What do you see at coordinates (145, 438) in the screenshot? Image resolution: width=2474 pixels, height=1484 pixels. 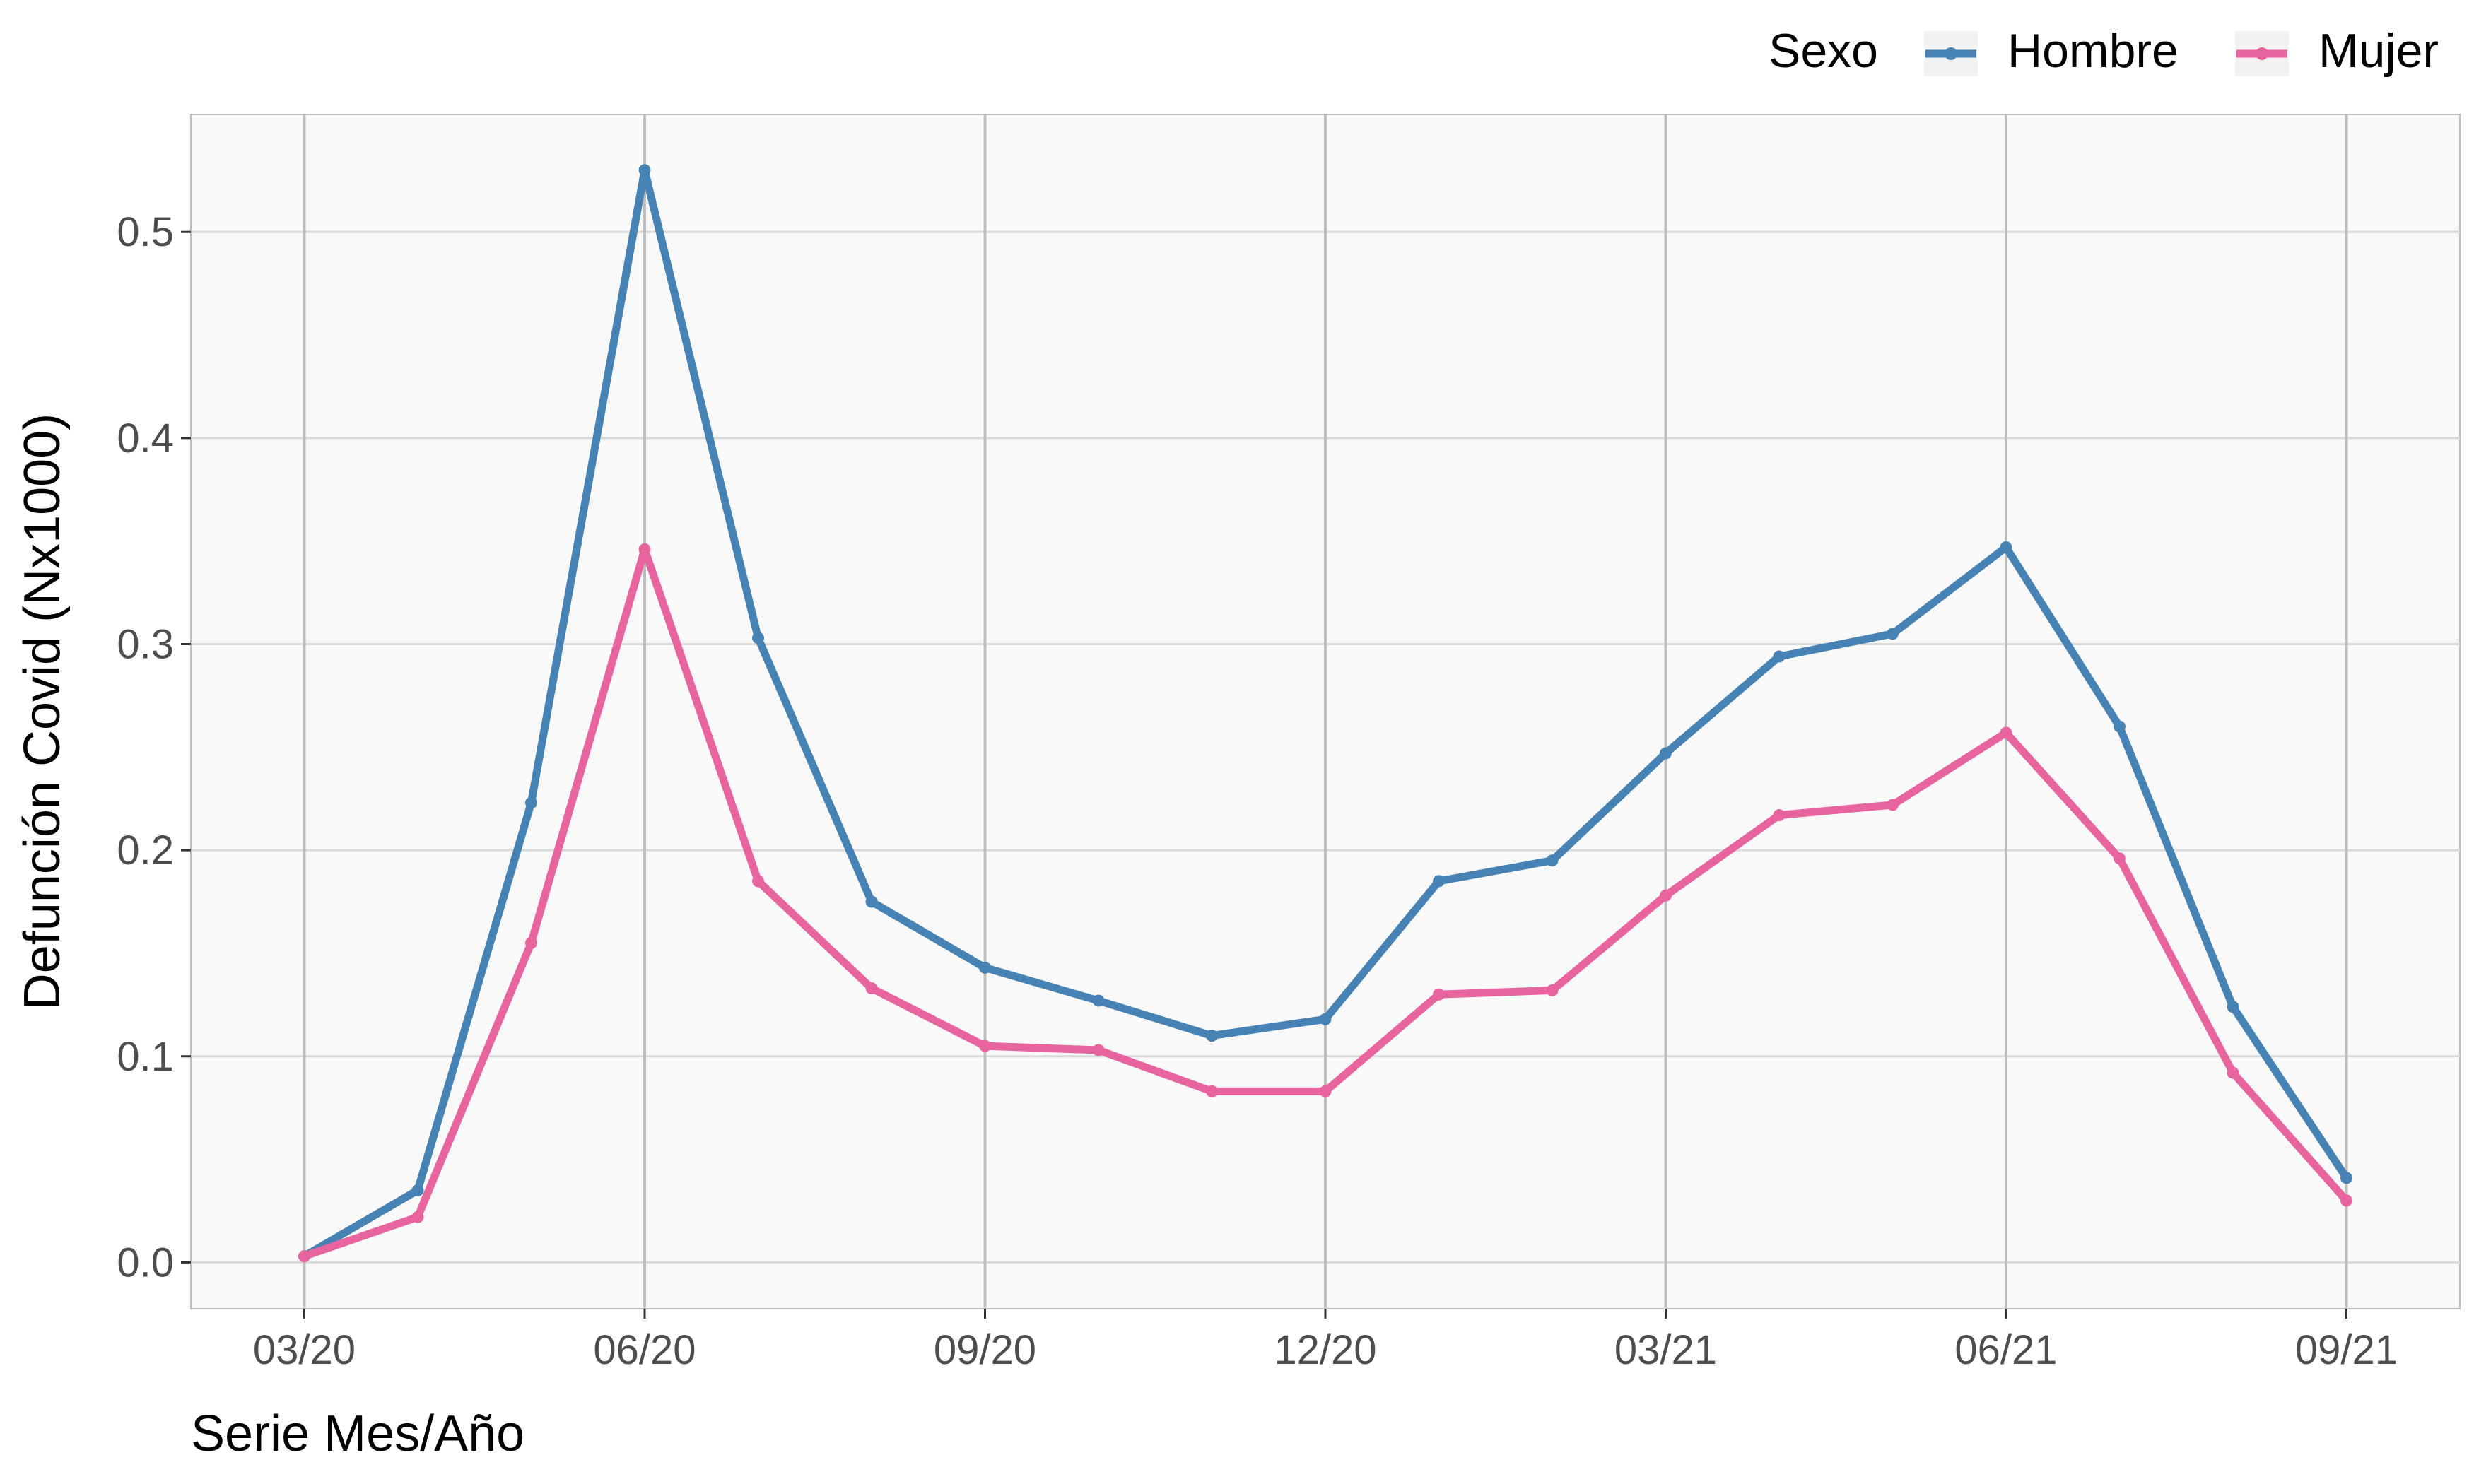 I see `y-tick-label: 0.4` at bounding box center [145, 438].